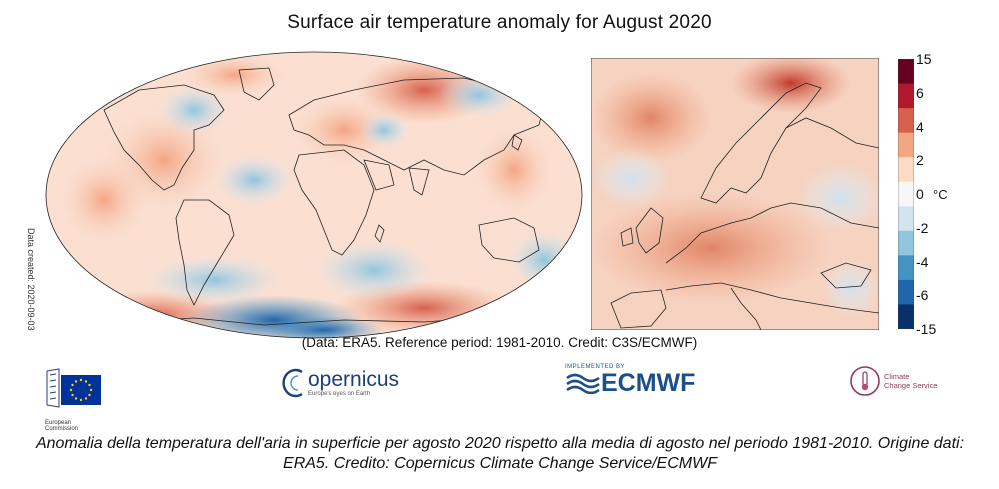 The width and height of the screenshot is (999, 489). I want to click on colorbar, so click(906, 194).